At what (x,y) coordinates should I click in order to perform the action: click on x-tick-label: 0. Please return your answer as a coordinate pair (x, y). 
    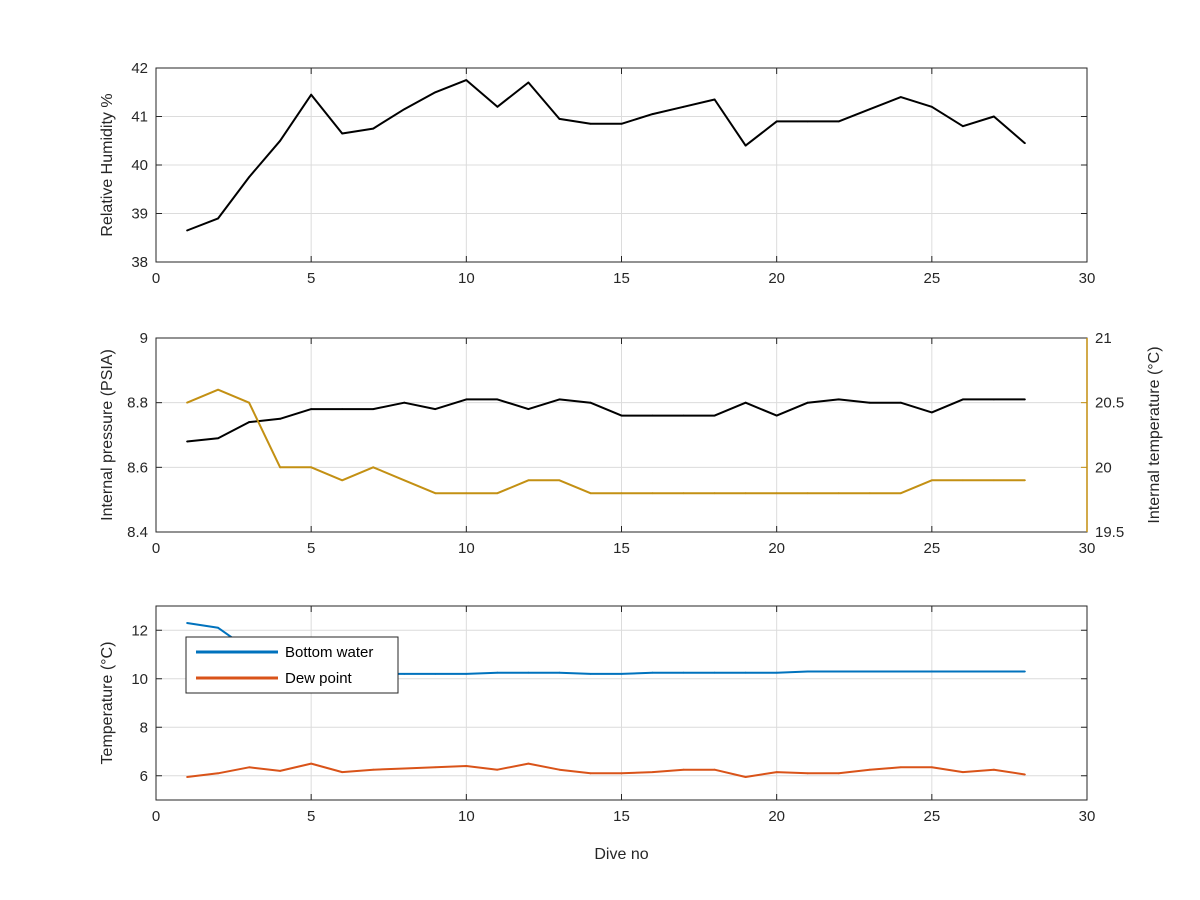
    Looking at the image, I should click on (156, 278).